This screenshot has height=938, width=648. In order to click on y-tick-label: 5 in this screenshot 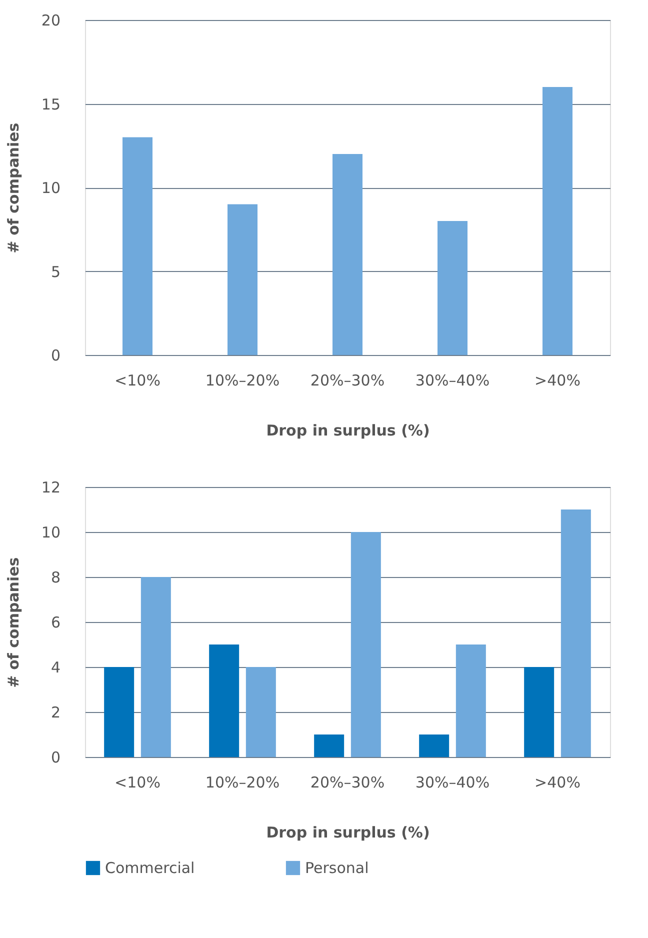, I will do `click(55, 271)`.